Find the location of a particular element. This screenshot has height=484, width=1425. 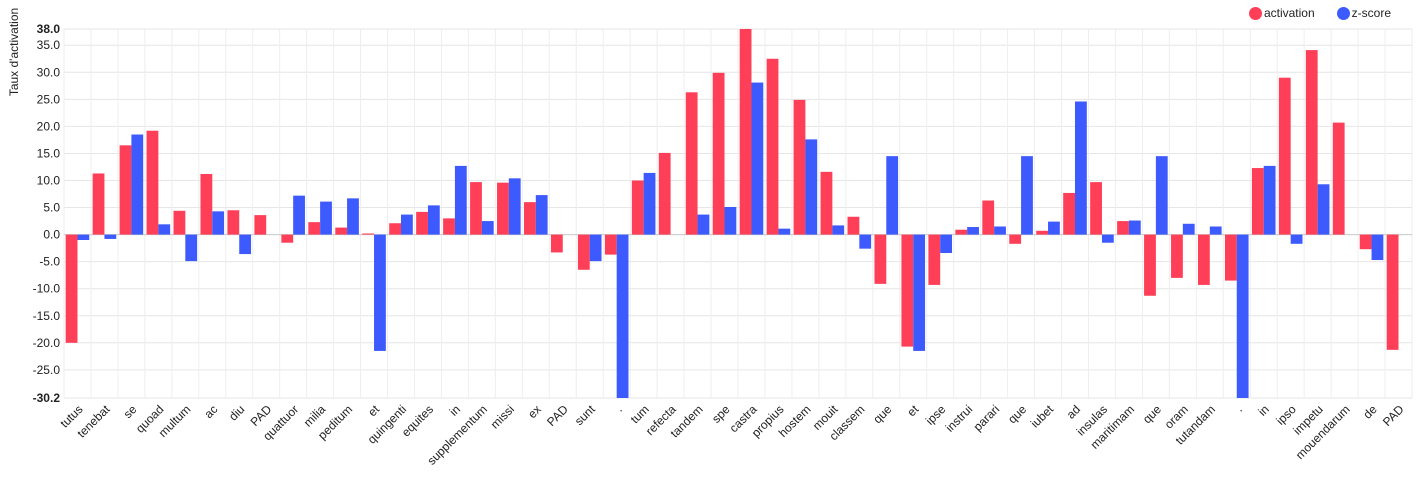

x-tick-label: ex is located at coordinates (534, 411).